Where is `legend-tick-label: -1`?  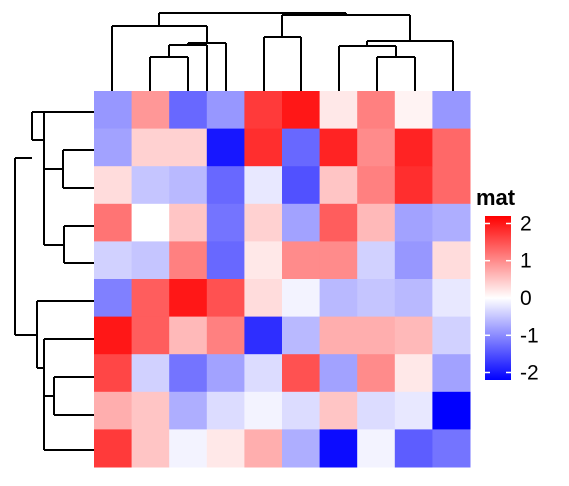 legend-tick-label: -1 is located at coordinates (529, 335).